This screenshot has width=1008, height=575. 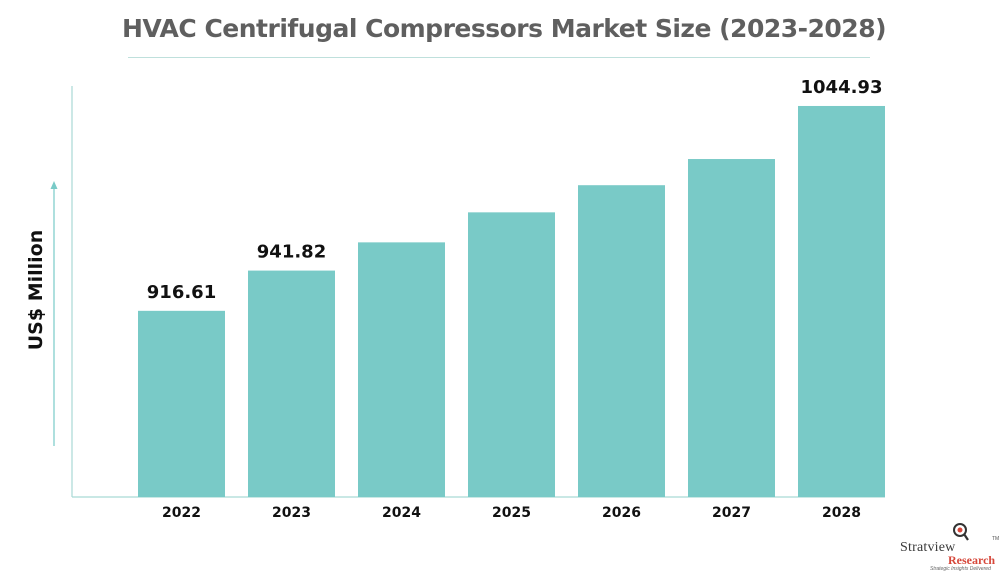 I want to click on bar-2023, so click(x=291, y=383).